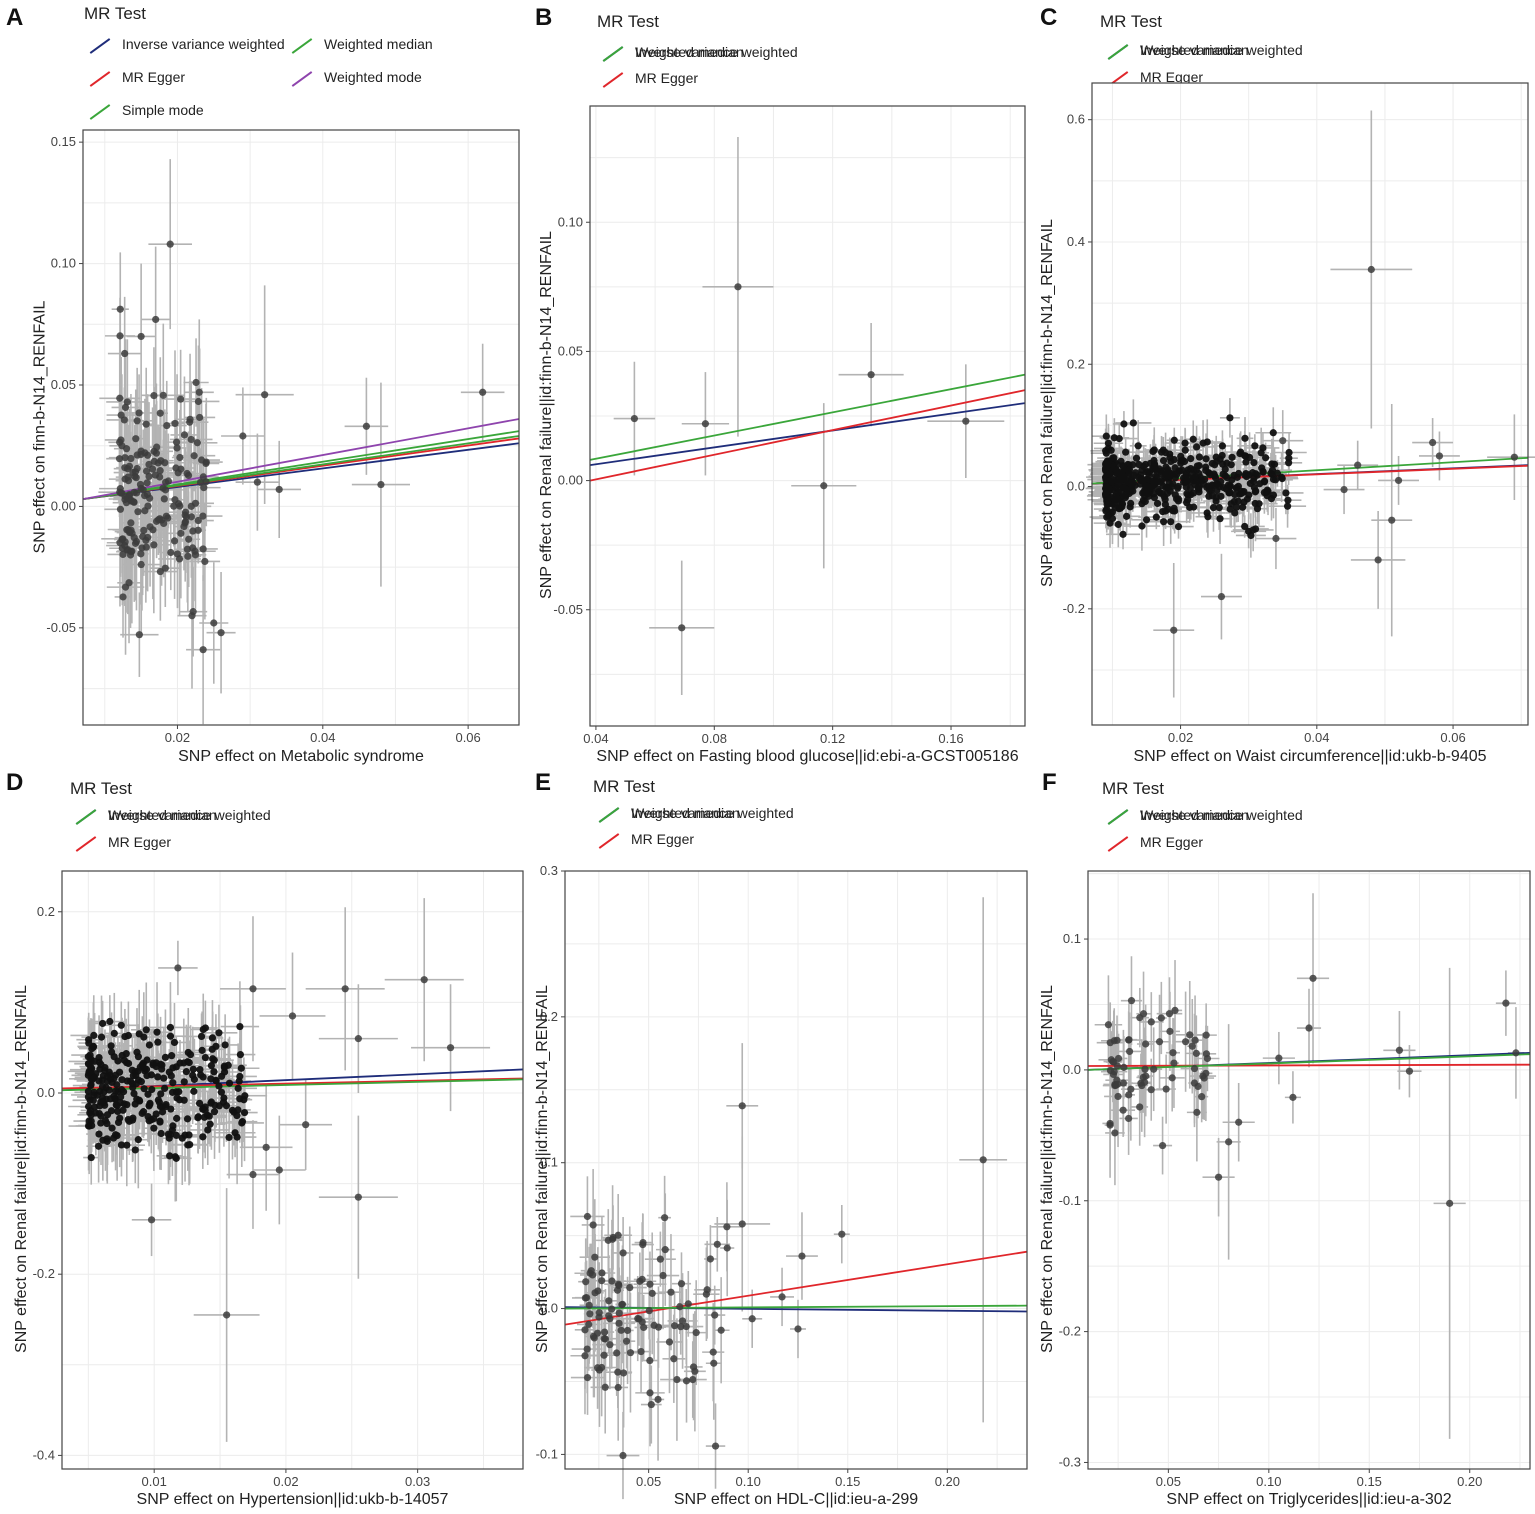 This screenshot has height=1514, width=1535. I want to click on legend-title: MR Test, so click(115, 13).